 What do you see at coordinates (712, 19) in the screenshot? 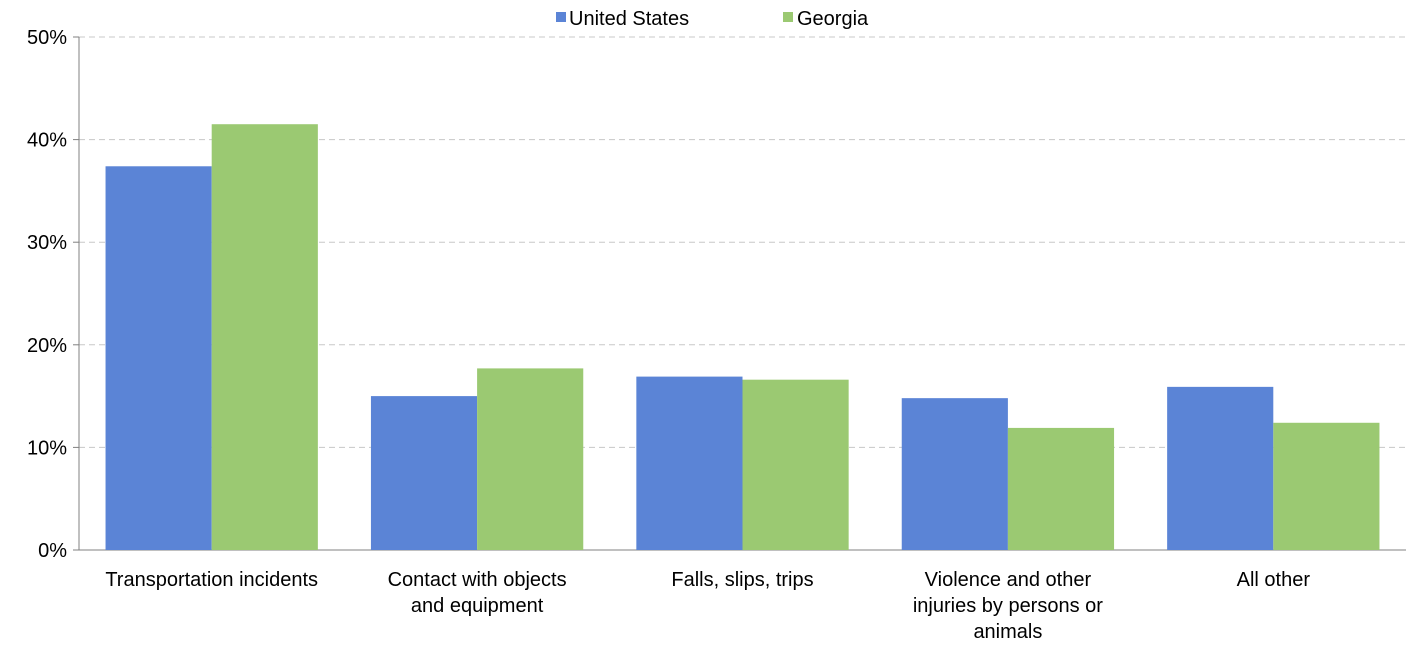
I see `legend: United States Georgia` at bounding box center [712, 19].